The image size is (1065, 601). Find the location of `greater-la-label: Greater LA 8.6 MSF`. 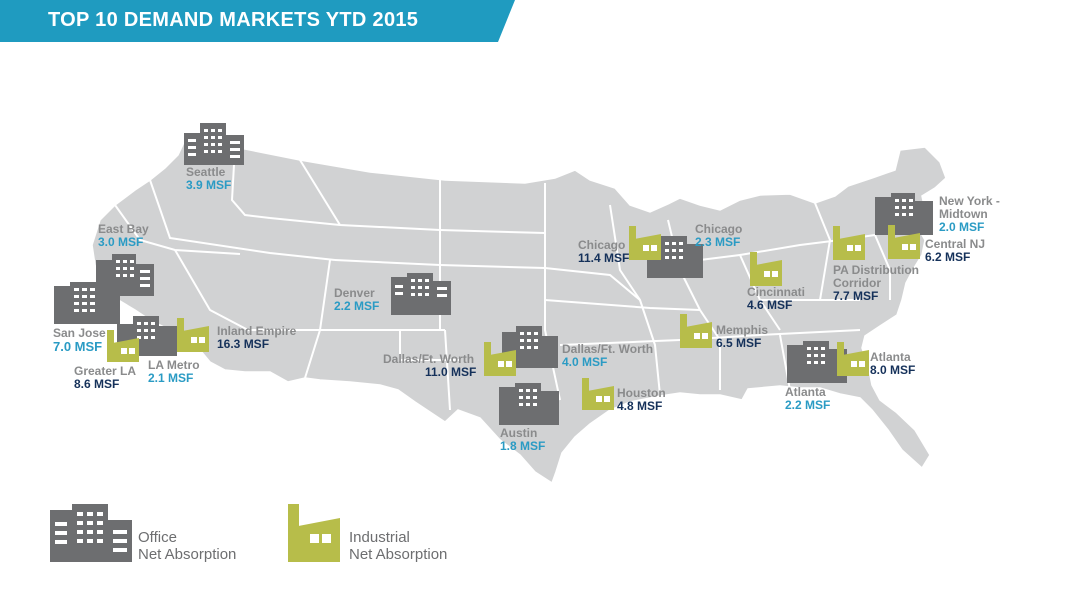

greater-la-label: Greater LA 8.6 MSF is located at coordinates (105, 377).